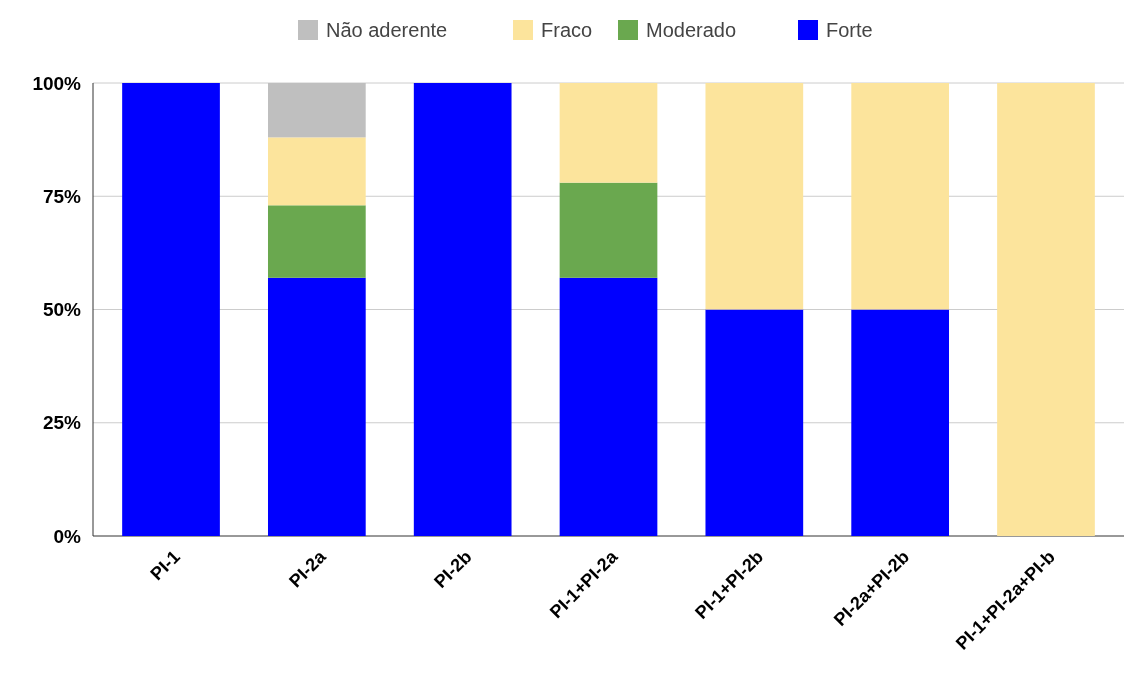 The width and height of the screenshot is (1146, 693). I want to click on y-tick-label: 50%, so click(62, 310).